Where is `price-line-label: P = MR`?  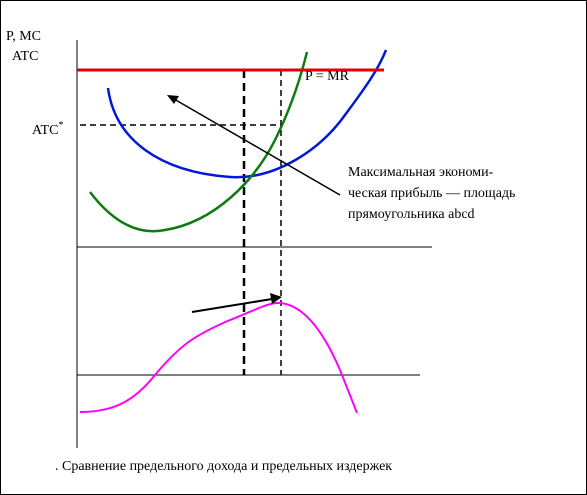
price-line-label: P = MR is located at coordinates (327, 76).